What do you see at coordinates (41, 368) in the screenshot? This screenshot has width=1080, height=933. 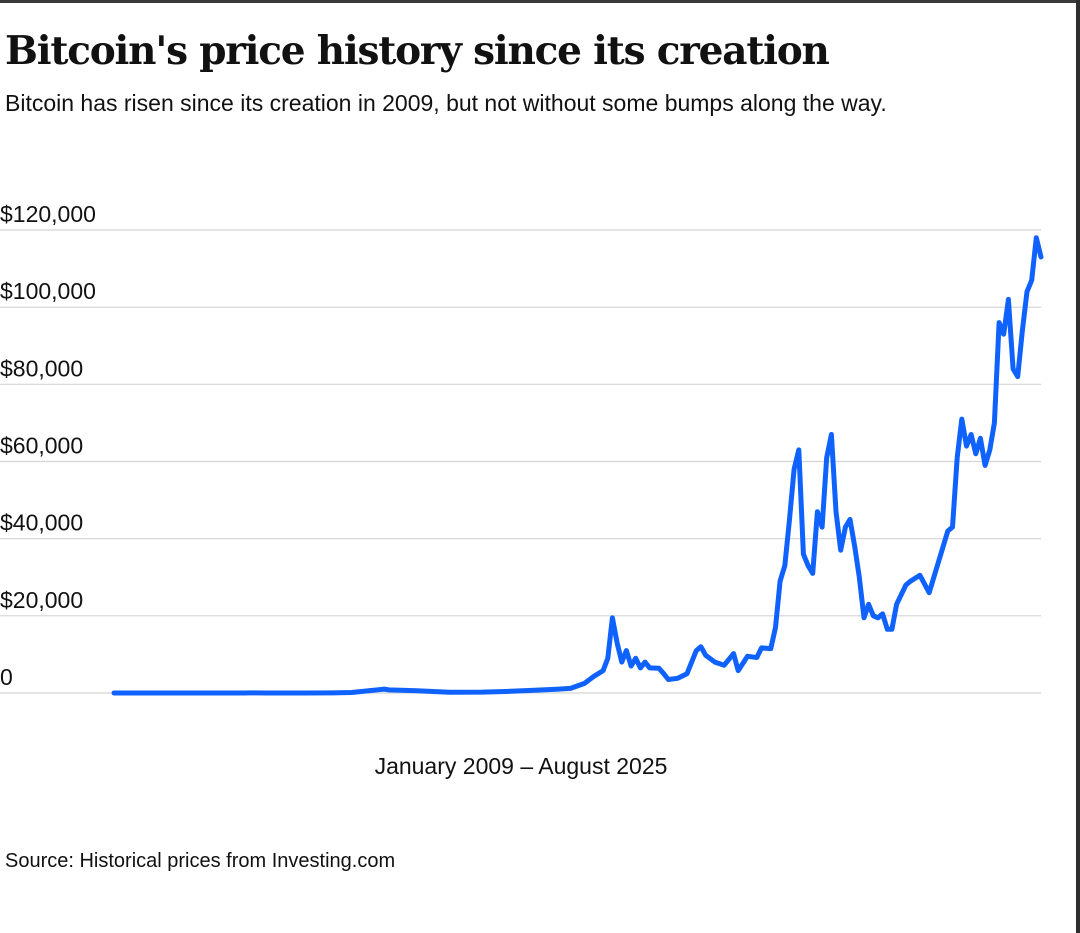 I see `y-tick-label: $80,000` at bounding box center [41, 368].